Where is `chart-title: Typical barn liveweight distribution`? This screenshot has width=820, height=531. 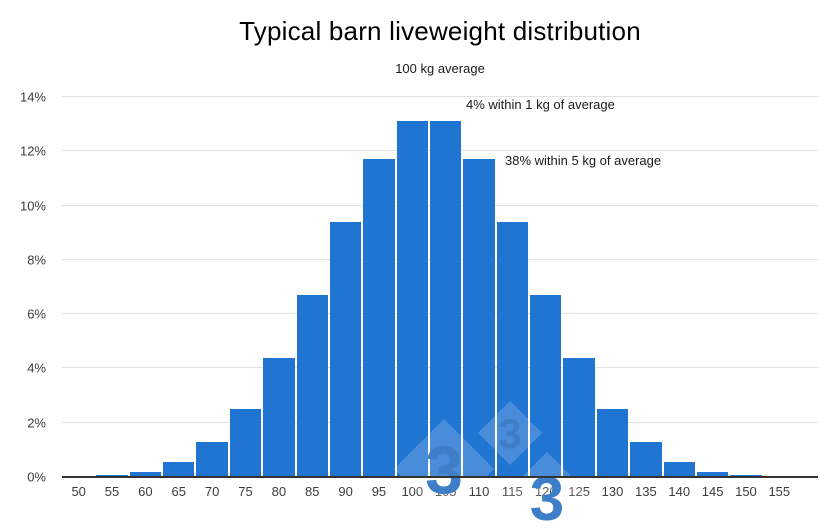
chart-title: Typical barn liveweight distribution is located at coordinates (440, 31).